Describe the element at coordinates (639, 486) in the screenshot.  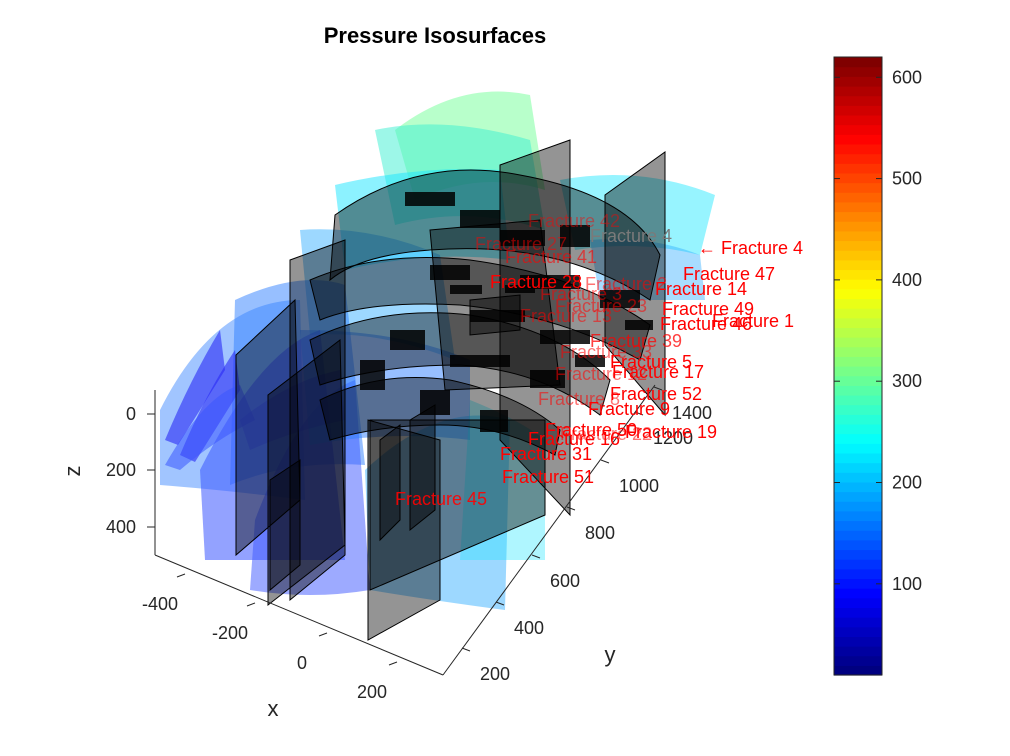
I see `y-tick-label: 1000` at that location.